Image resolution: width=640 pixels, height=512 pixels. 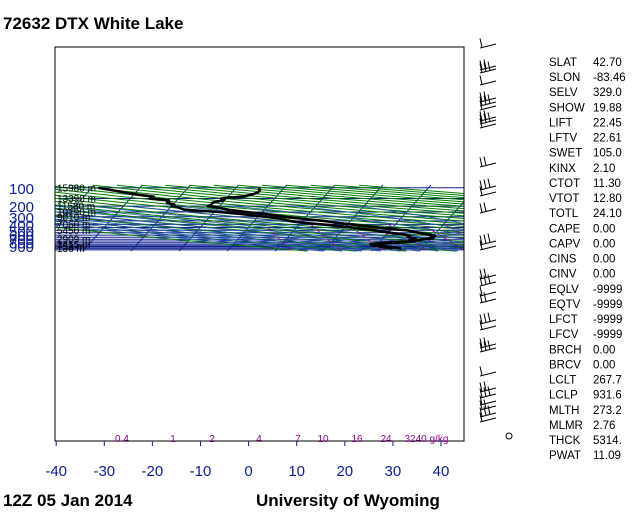 I want to click on index-name: SELV, so click(x=563, y=93).